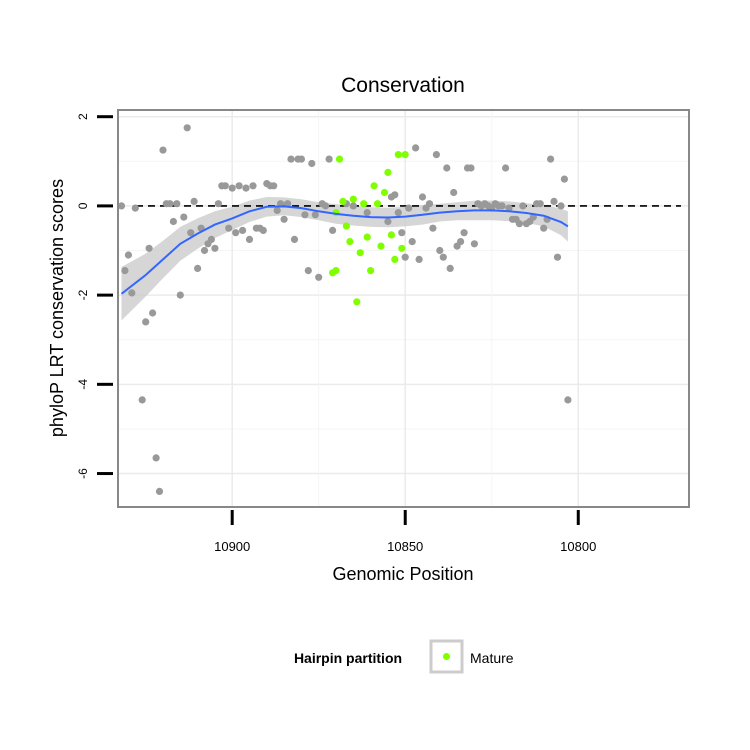 The image size is (750, 750). I want to click on legend: Hairpin partition Mature, so click(404, 656).